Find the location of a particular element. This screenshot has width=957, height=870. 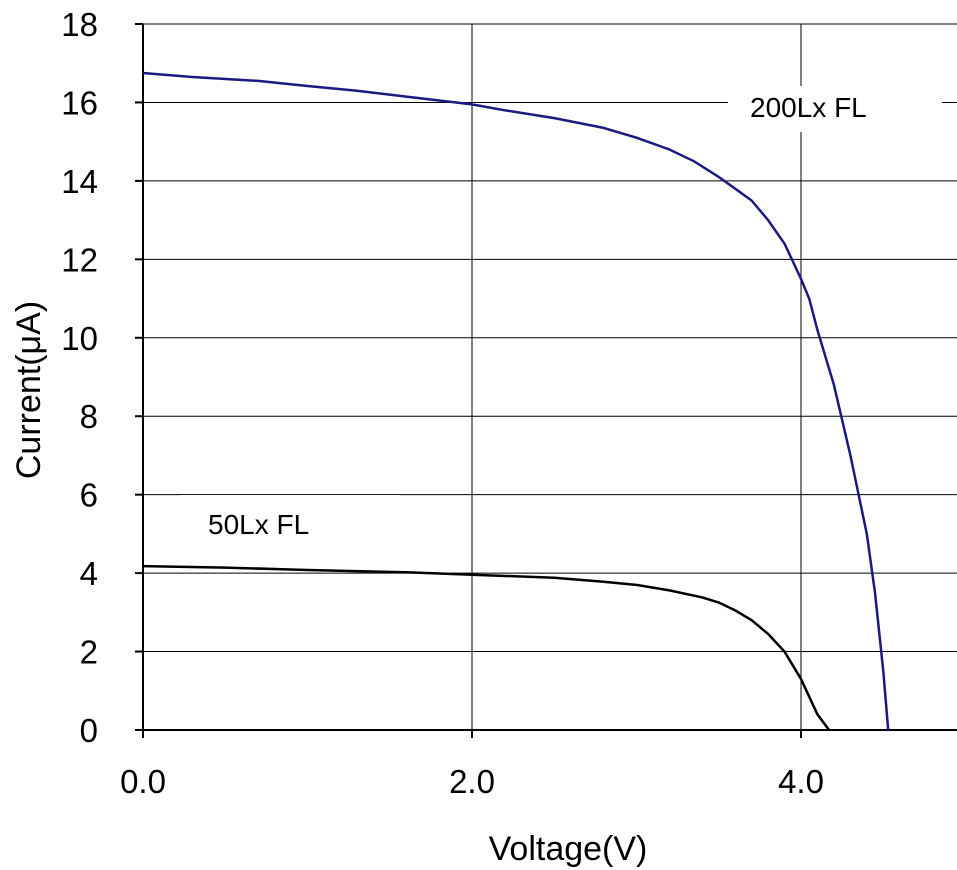

y-tick-label: 6 is located at coordinates (89, 495).